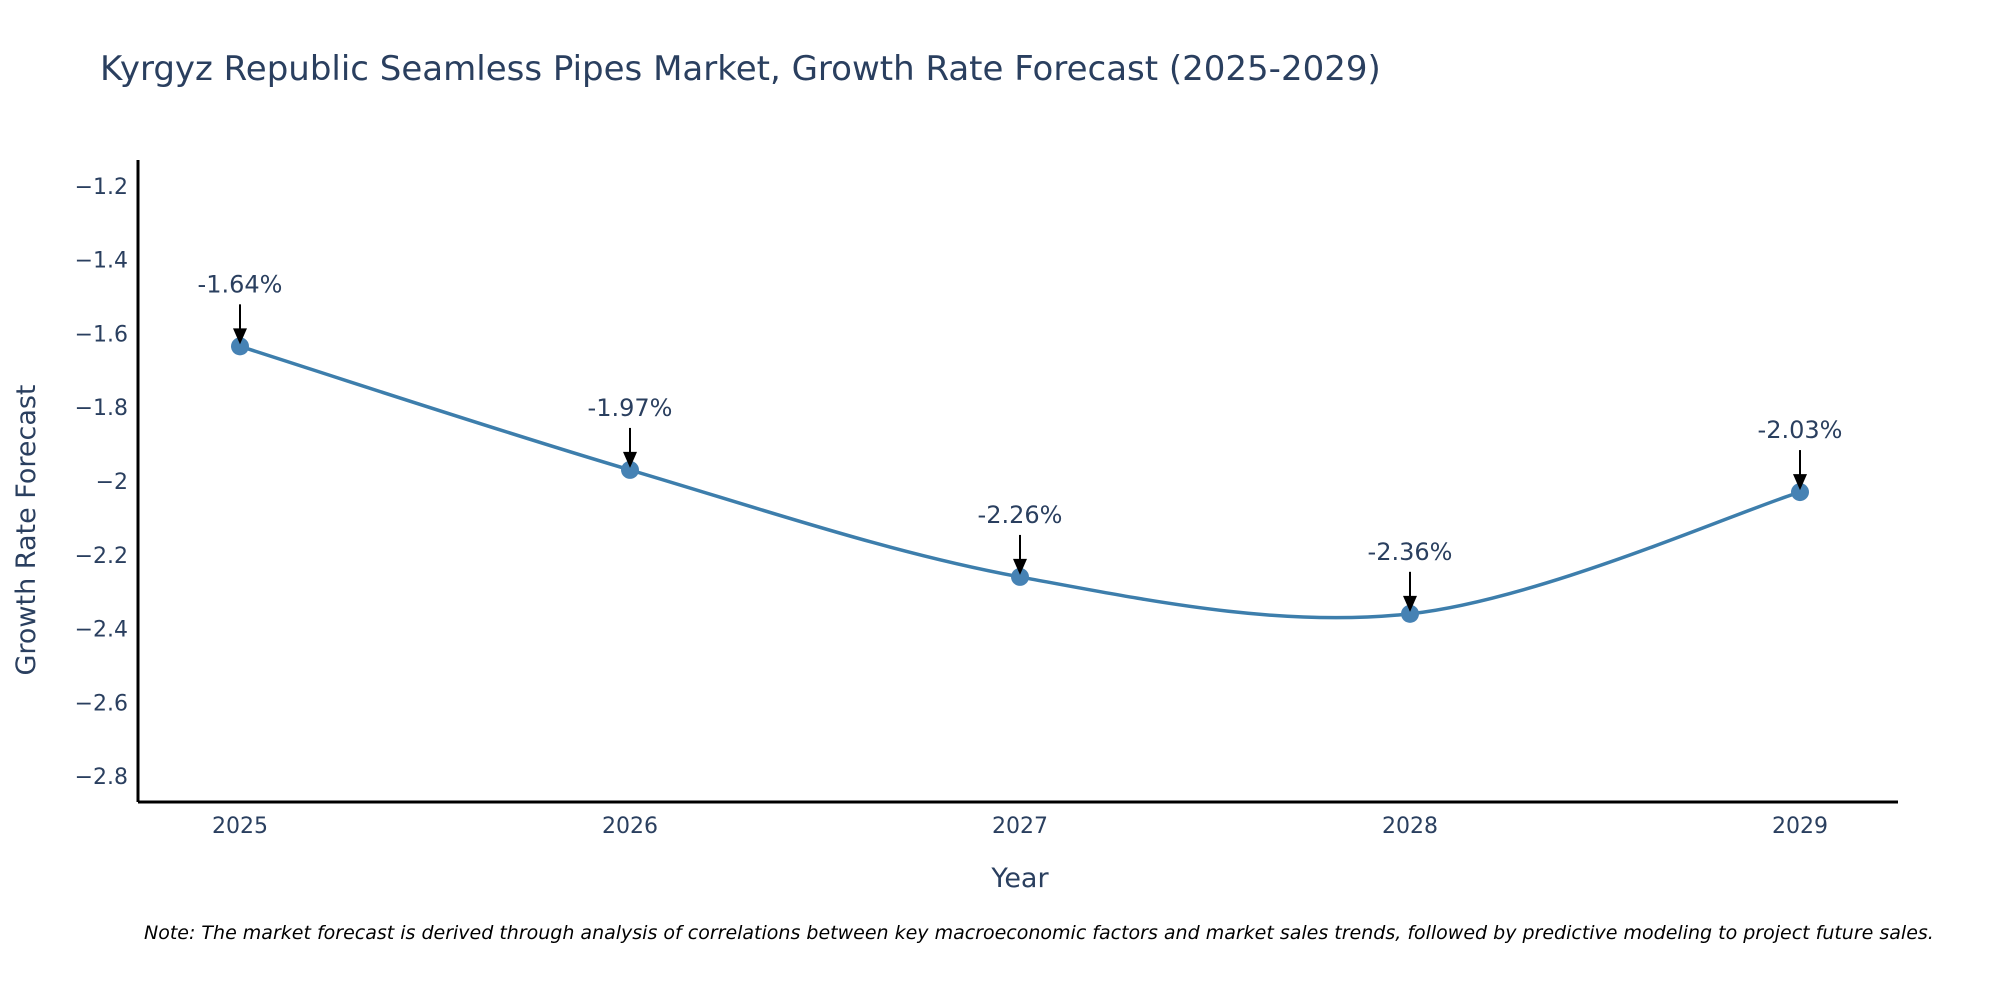  Describe the element at coordinates (1020, 515) in the screenshot. I see `annotation-label: -2.26%` at that location.